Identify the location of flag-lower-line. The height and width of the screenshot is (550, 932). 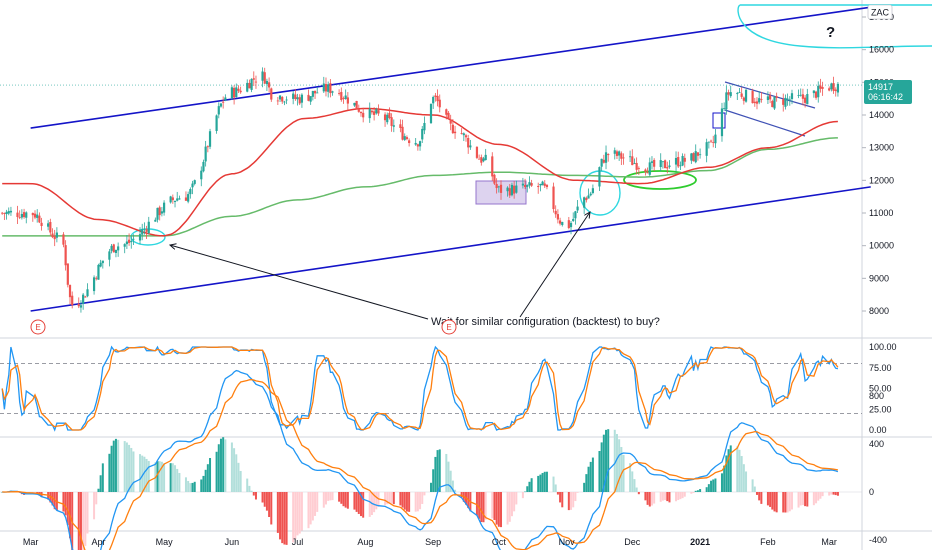
(765, 123).